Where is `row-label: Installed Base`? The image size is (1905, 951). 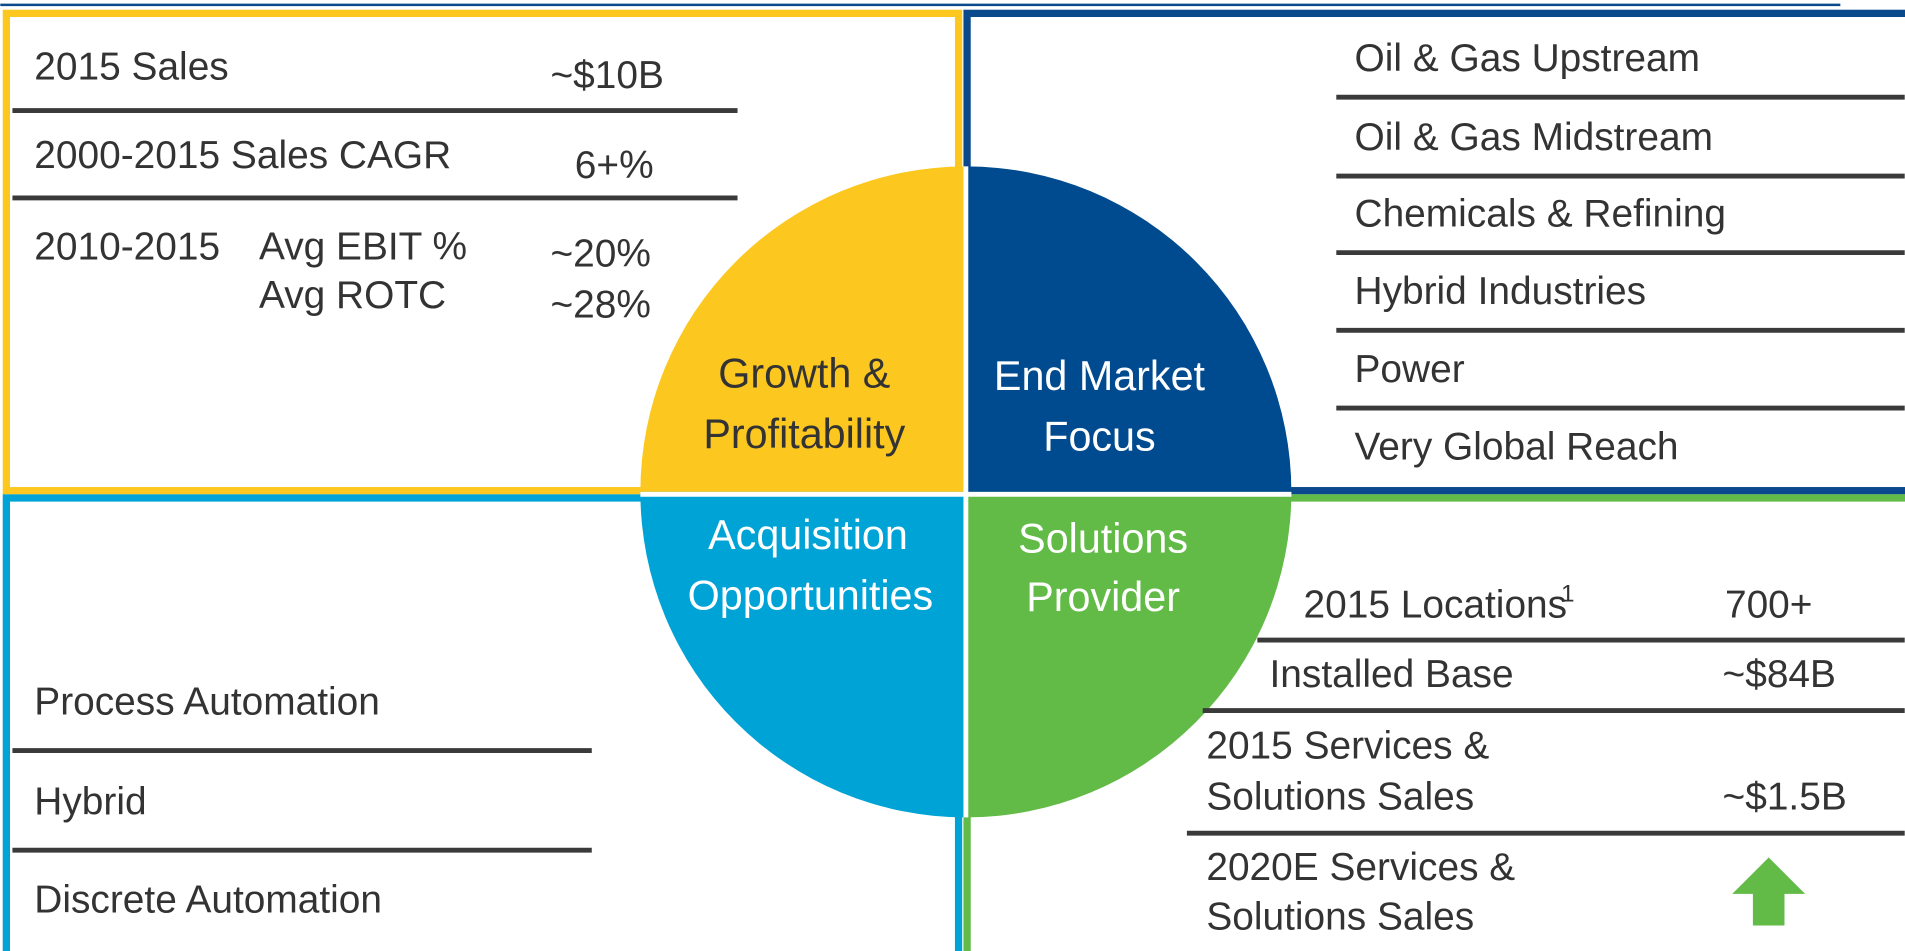
row-label: Installed Base is located at coordinates (1392, 674).